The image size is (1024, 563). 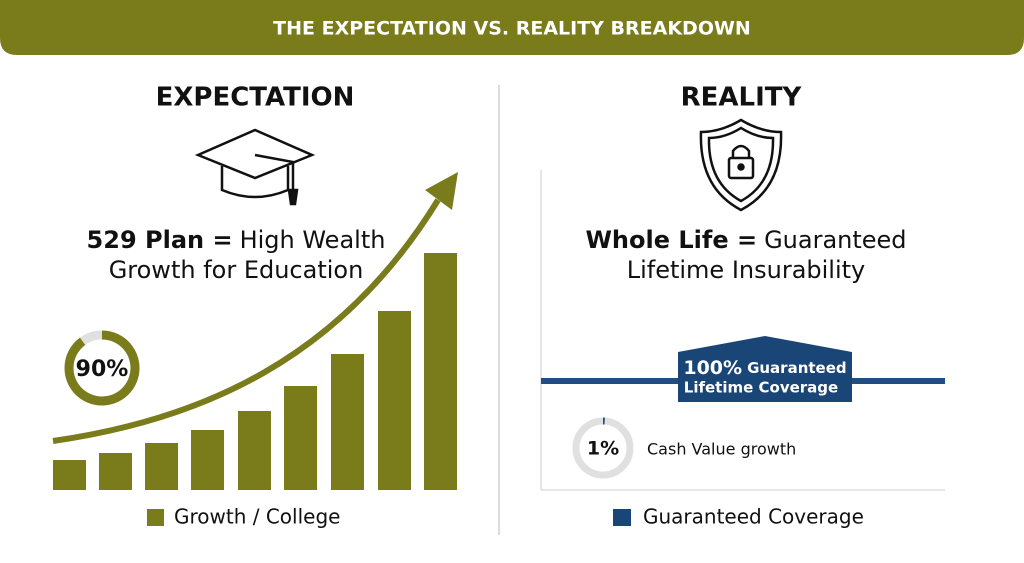 I want to click on banner-line: Lifetime Coverage, so click(x=761, y=388).